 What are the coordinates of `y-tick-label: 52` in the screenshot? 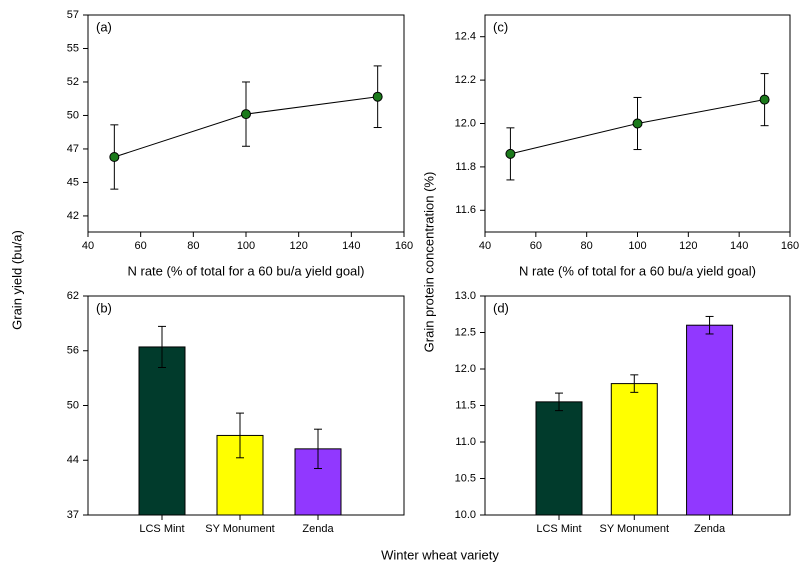 It's located at (73, 82).